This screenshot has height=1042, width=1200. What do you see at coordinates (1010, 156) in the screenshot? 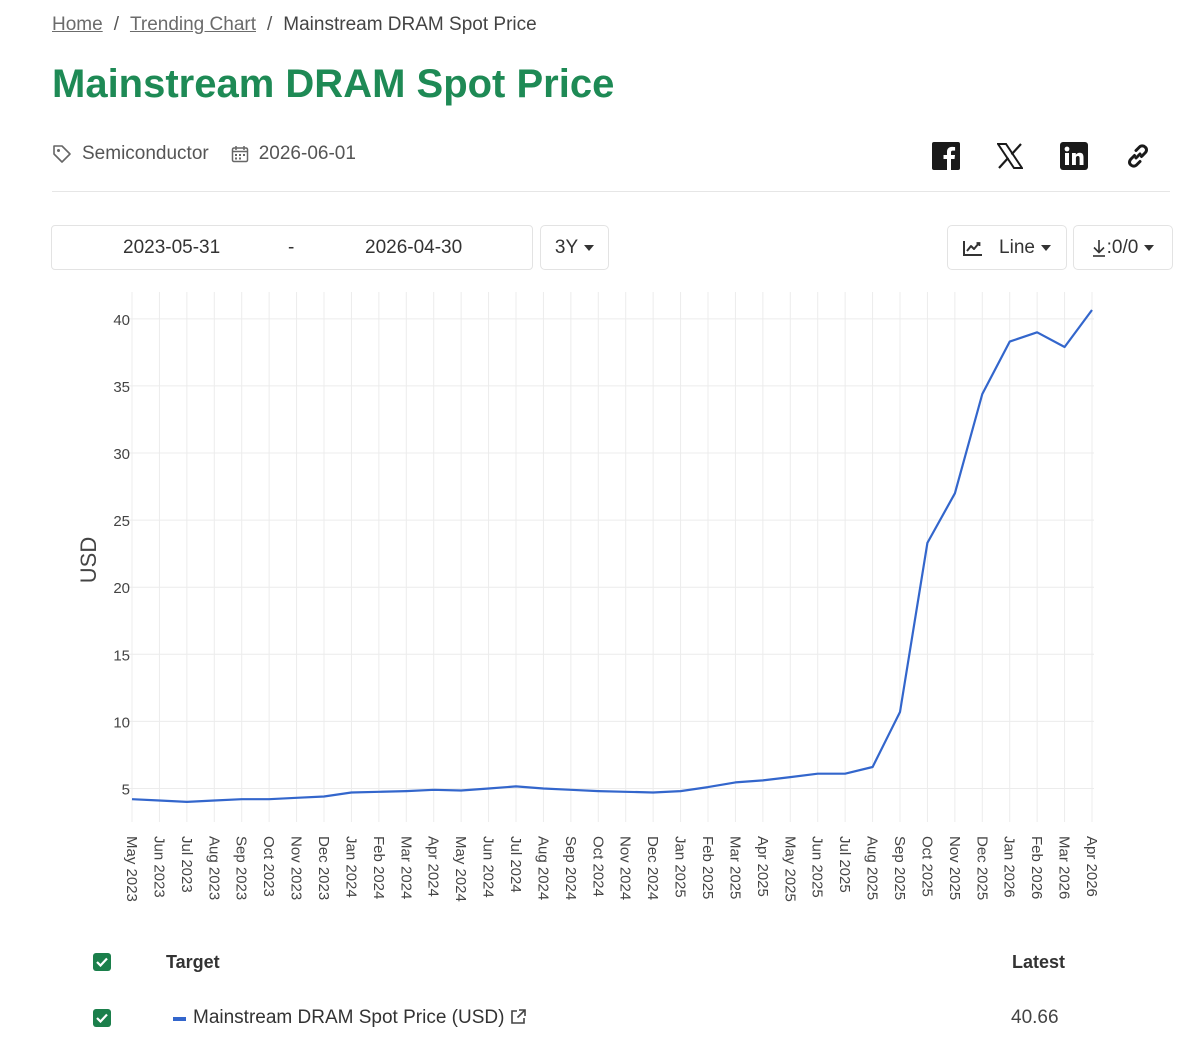
I see `x-icon` at bounding box center [1010, 156].